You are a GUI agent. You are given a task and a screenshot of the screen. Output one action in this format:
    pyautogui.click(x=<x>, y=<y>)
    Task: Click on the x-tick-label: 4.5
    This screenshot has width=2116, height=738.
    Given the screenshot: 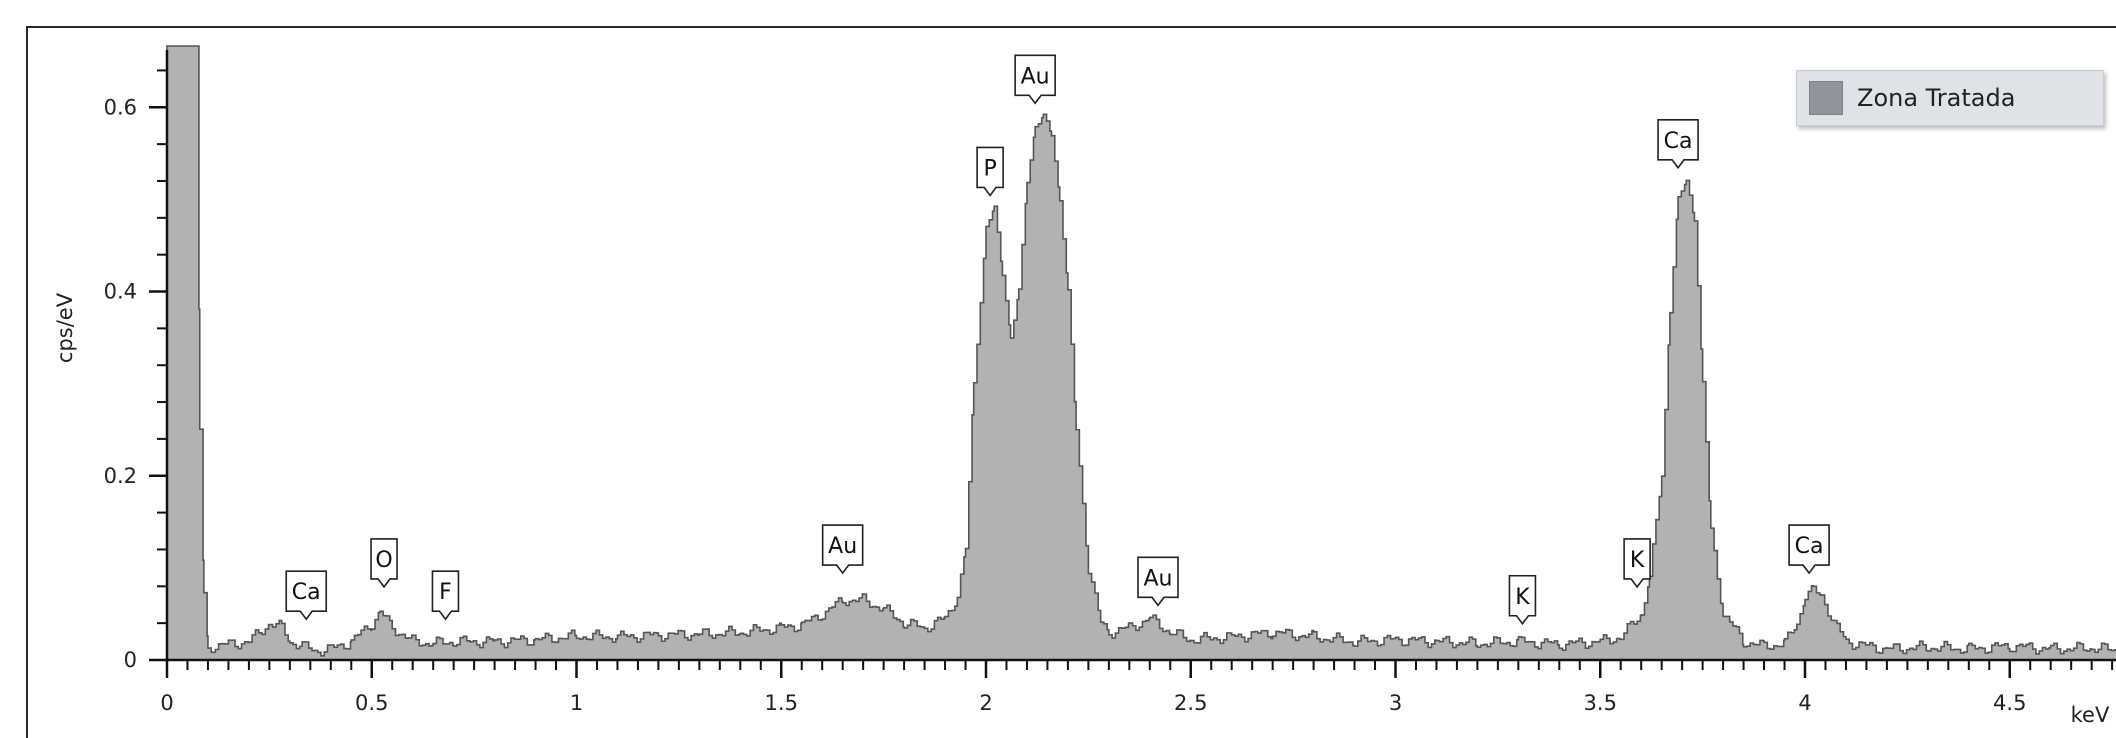 What is the action you would take?
    pyautogui.click(x=2009, y=703)
    